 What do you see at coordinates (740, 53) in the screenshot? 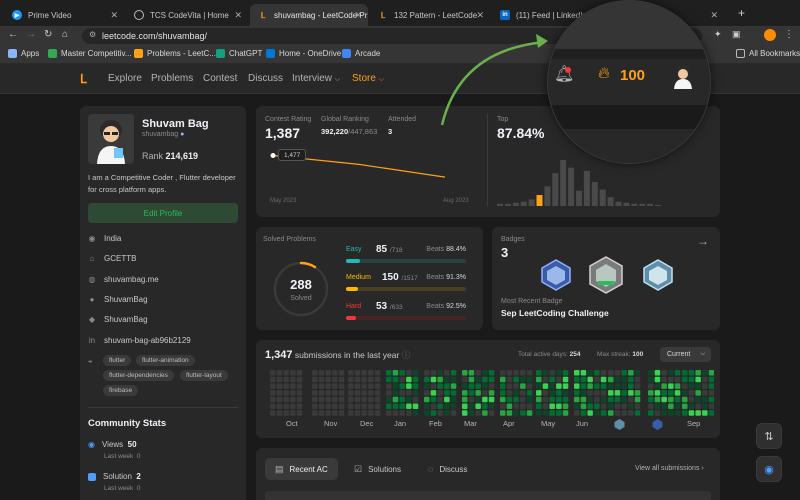
I see `folder-icon` at bounding box center [740, 53].